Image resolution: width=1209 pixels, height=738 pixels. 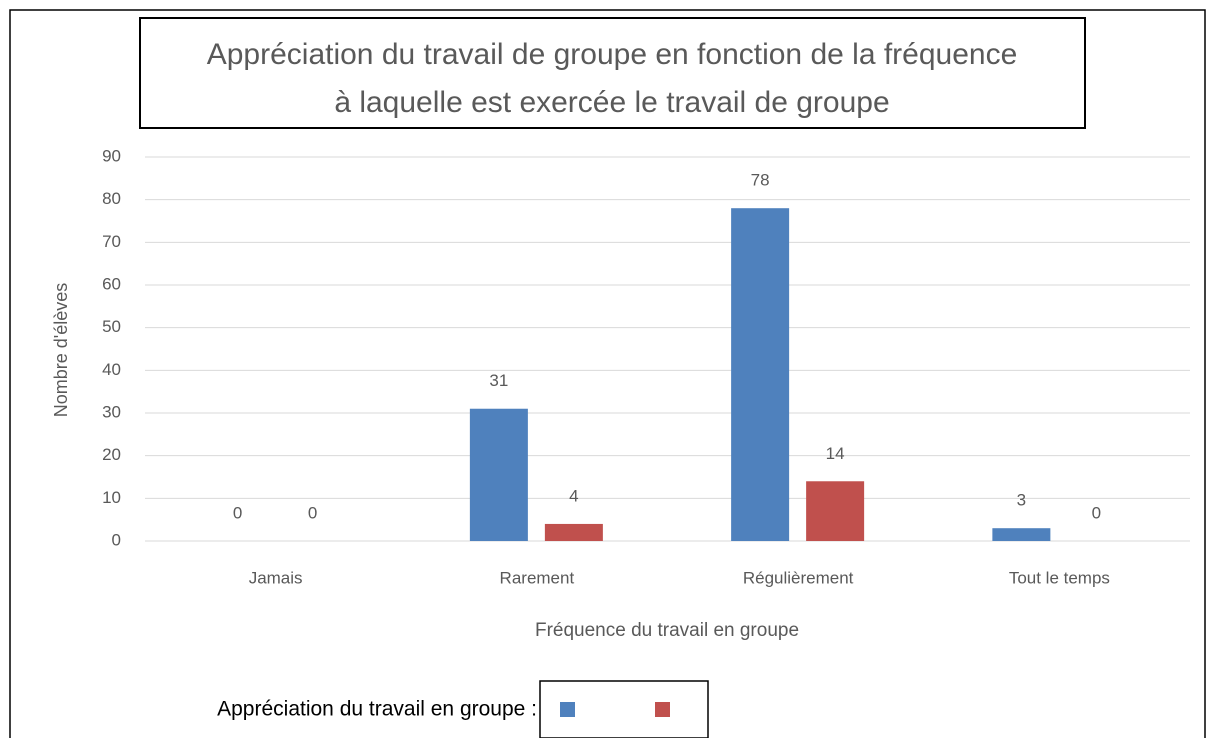 I want to click on y-tick-label: 80, so click(x=111, y=198).